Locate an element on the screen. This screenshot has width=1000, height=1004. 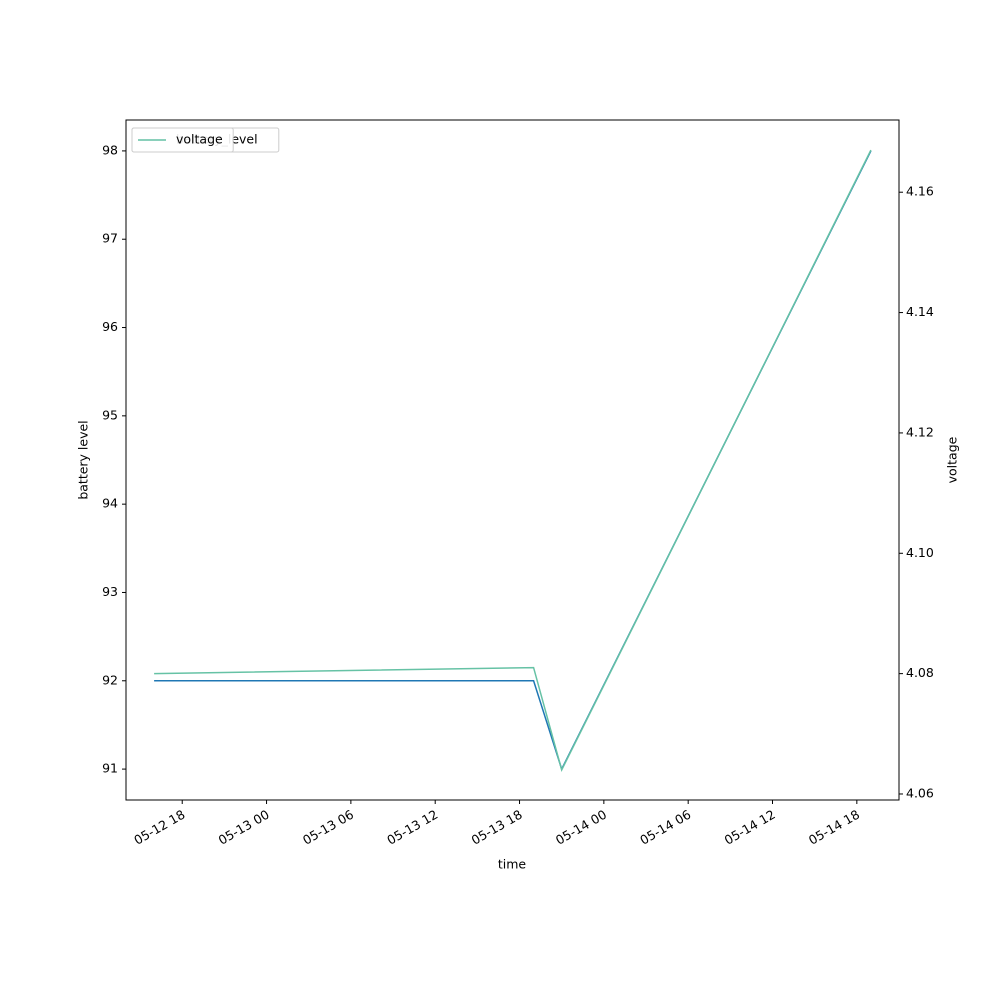
x-tick-label: 05-14 00 is located at coordinates (581, 827).